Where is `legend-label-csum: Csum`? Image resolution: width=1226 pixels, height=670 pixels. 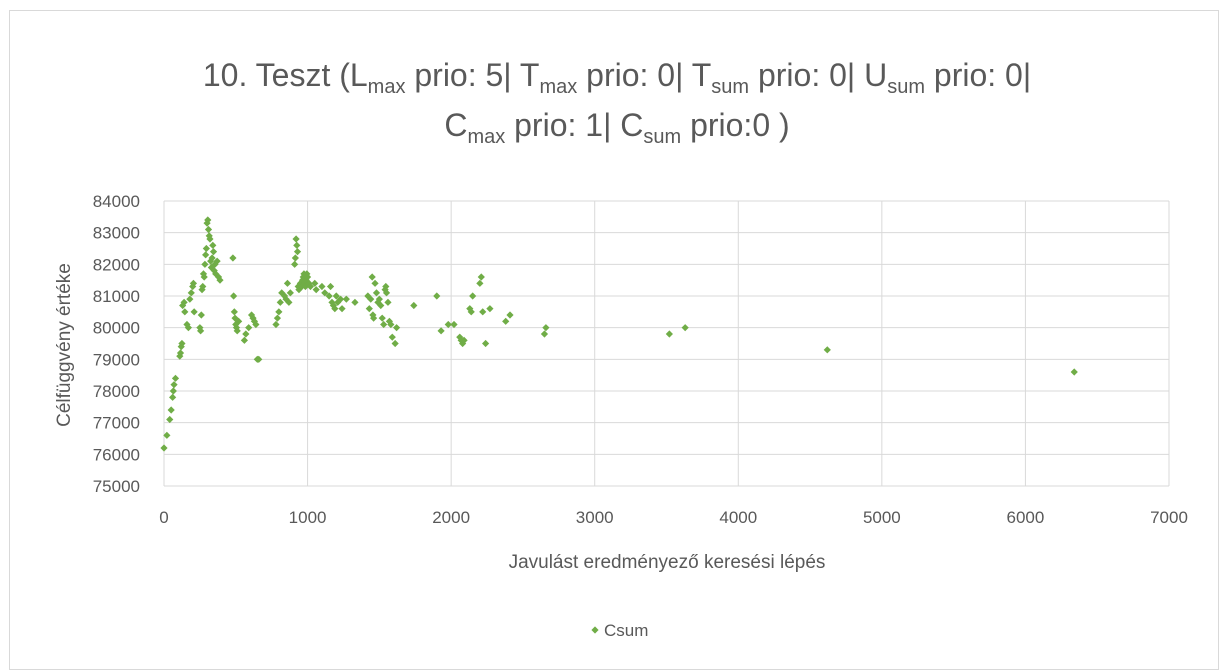
legend-label-csum: Csum is located at coordinates (626, 630).